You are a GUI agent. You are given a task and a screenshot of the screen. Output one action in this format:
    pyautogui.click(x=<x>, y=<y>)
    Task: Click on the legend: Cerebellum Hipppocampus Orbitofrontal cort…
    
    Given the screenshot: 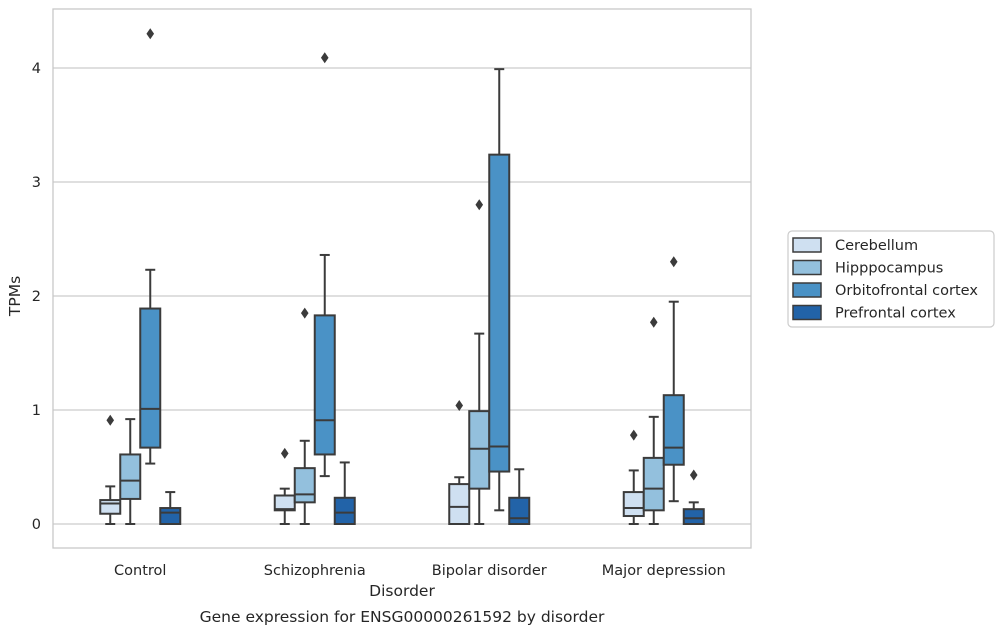 What is the action you would take?
    pyautogui.click(x=891, y=279)
    